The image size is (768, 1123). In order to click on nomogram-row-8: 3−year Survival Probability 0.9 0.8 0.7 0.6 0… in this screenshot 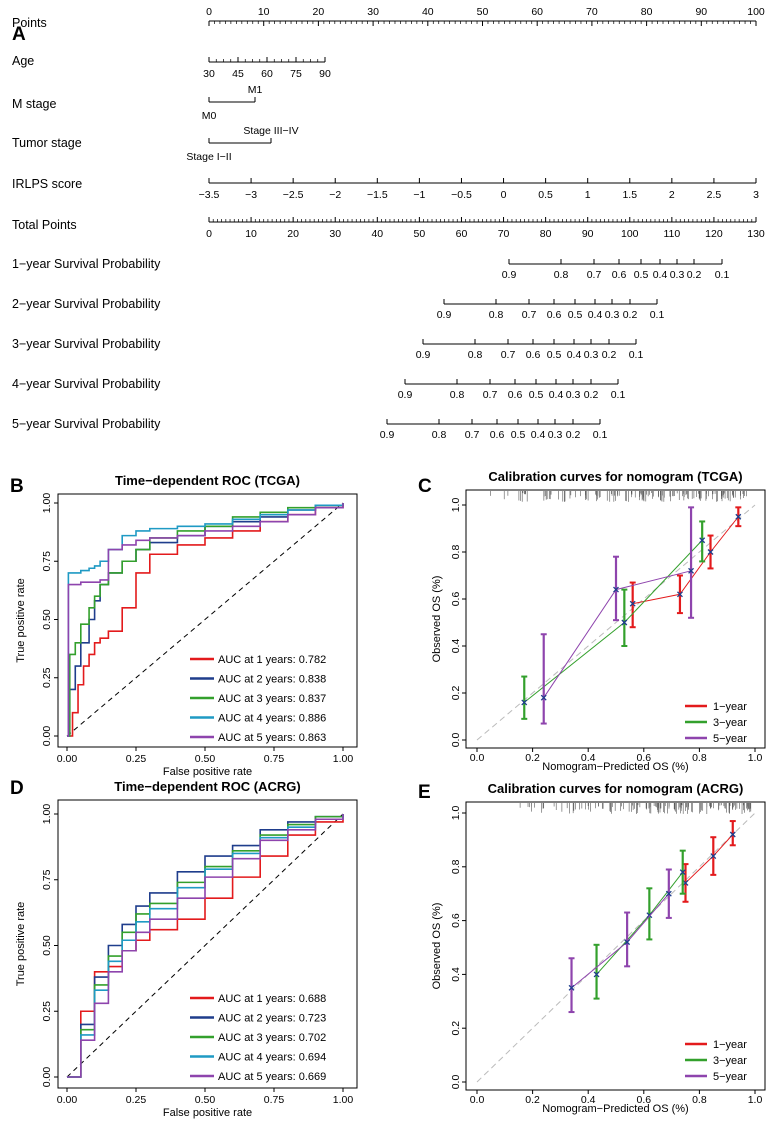, I will do `click(327, 349)`.